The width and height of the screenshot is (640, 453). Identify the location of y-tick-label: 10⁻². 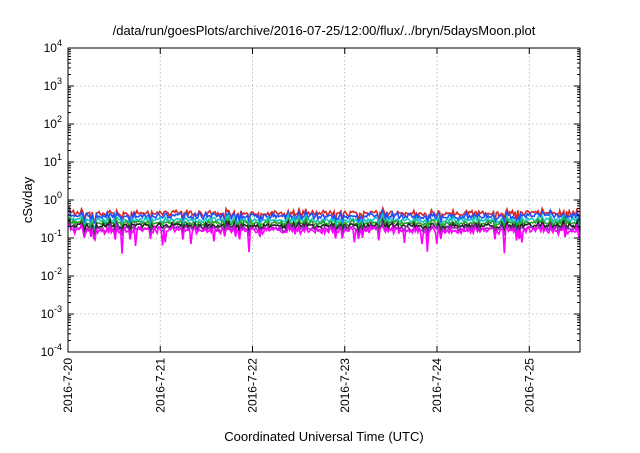
(51, 274).